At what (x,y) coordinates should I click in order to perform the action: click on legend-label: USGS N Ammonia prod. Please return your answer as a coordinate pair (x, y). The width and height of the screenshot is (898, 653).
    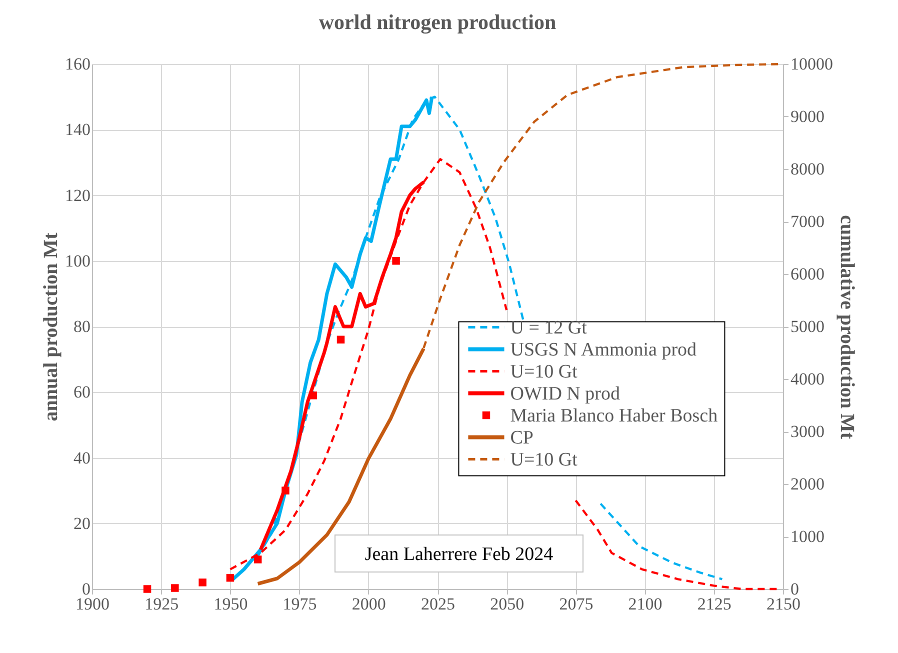
    Looking at the image, I should click on (604, 349).